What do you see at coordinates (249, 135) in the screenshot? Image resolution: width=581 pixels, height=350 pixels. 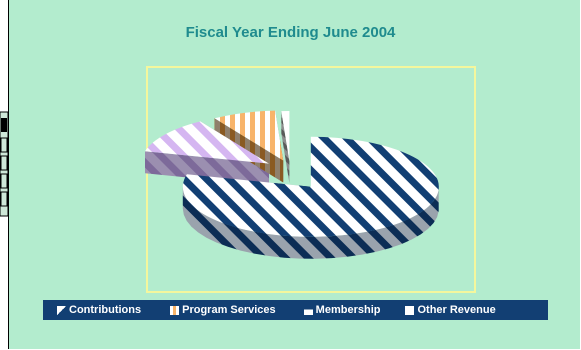 I see `pie-slice-program-services` at bounding box center [249, 135].